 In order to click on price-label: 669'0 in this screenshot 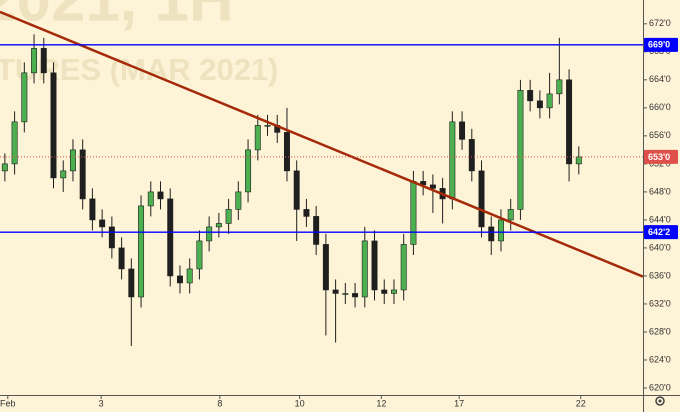, I will do `click(659, 45)`.